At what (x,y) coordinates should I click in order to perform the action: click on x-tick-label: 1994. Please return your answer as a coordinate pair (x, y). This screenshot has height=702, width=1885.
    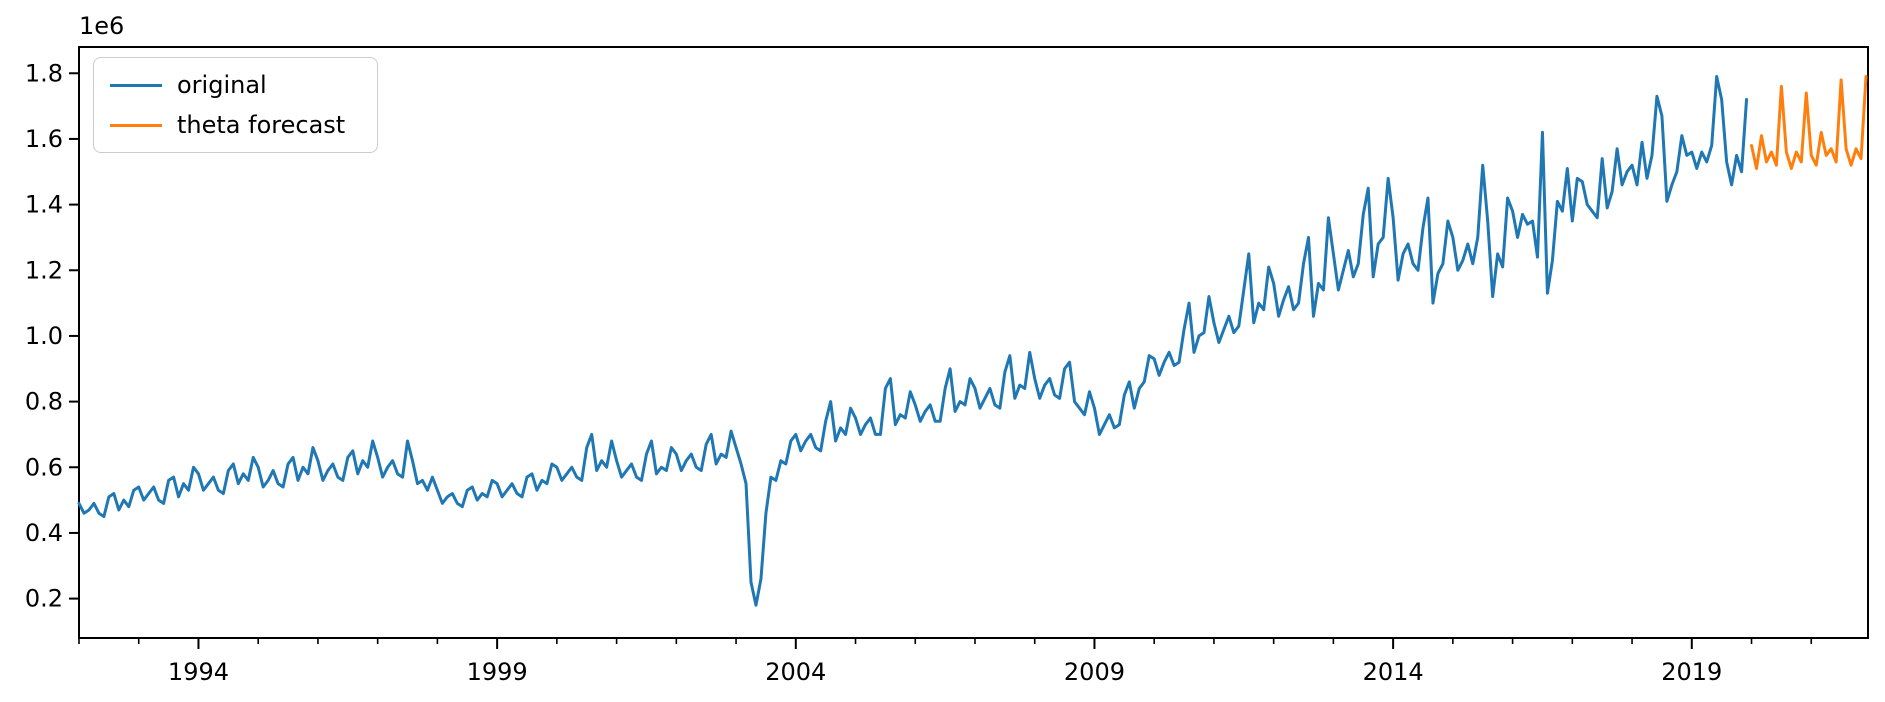
    Looking at the image, I should click on (198, 672).